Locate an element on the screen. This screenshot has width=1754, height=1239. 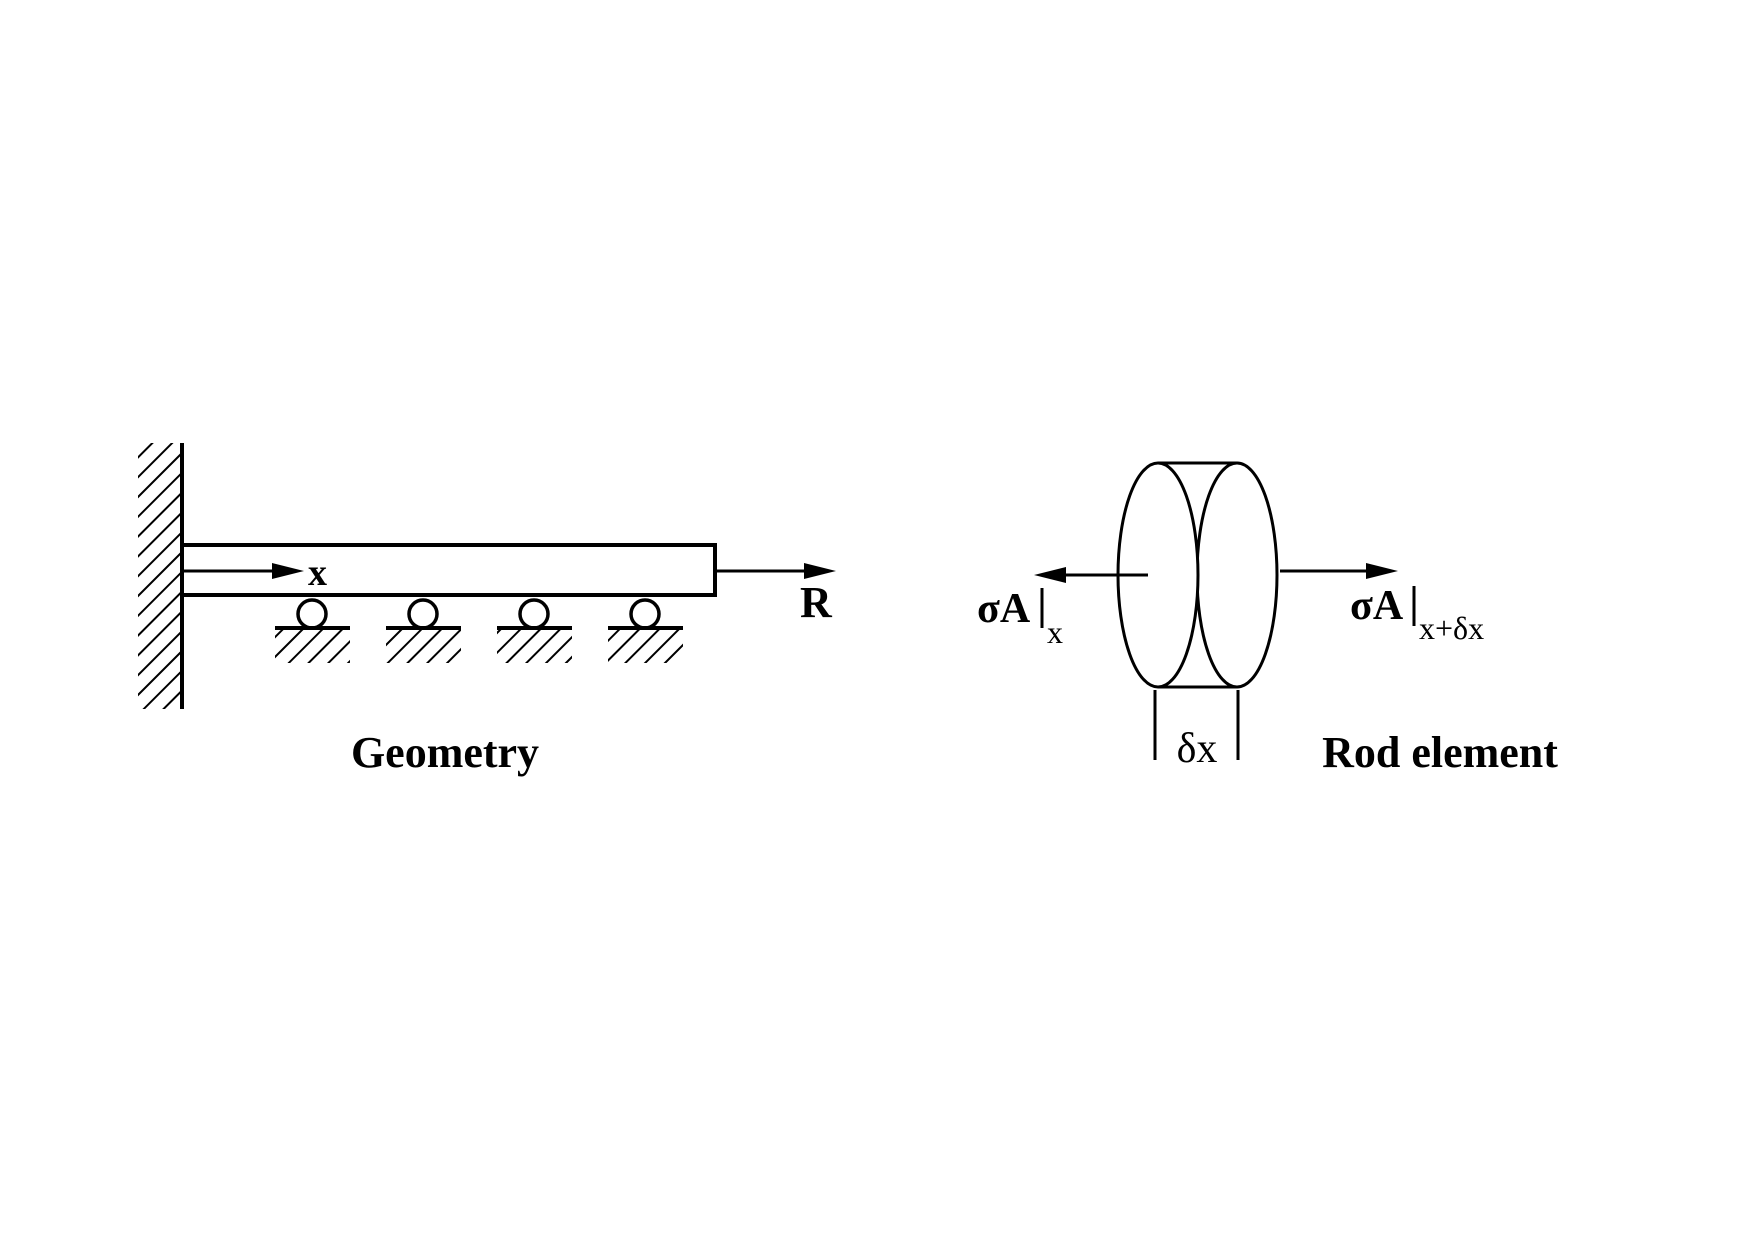
right-force-arrow is located at coordinates (1339, 571).